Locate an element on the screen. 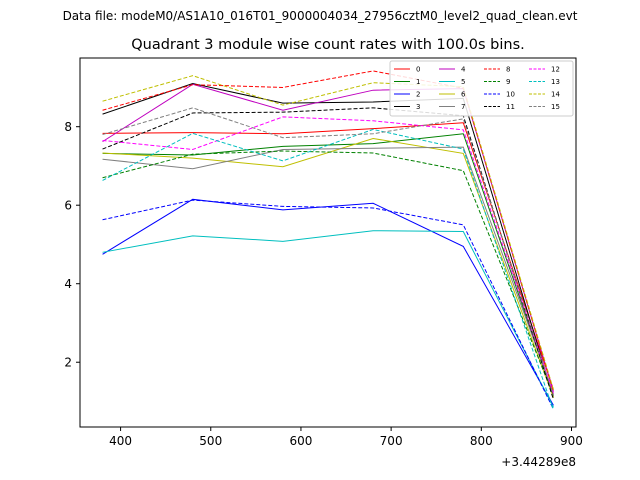 This screenshot has width=640, height=480. x-tick-label: 700 is located at coordinates (391, 441).